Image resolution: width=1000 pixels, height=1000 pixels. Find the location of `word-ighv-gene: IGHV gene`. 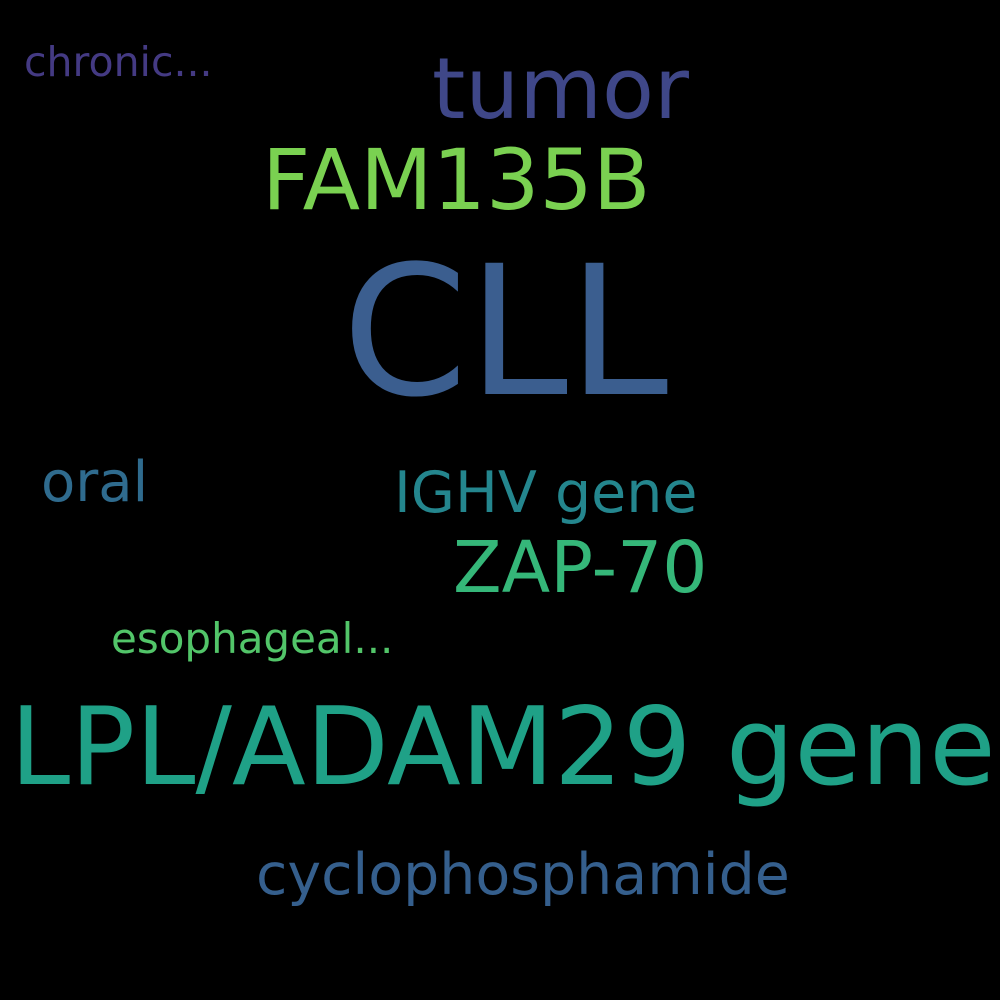

word-ighv-gene: IGHV gene is located at coordinates (546, 493).